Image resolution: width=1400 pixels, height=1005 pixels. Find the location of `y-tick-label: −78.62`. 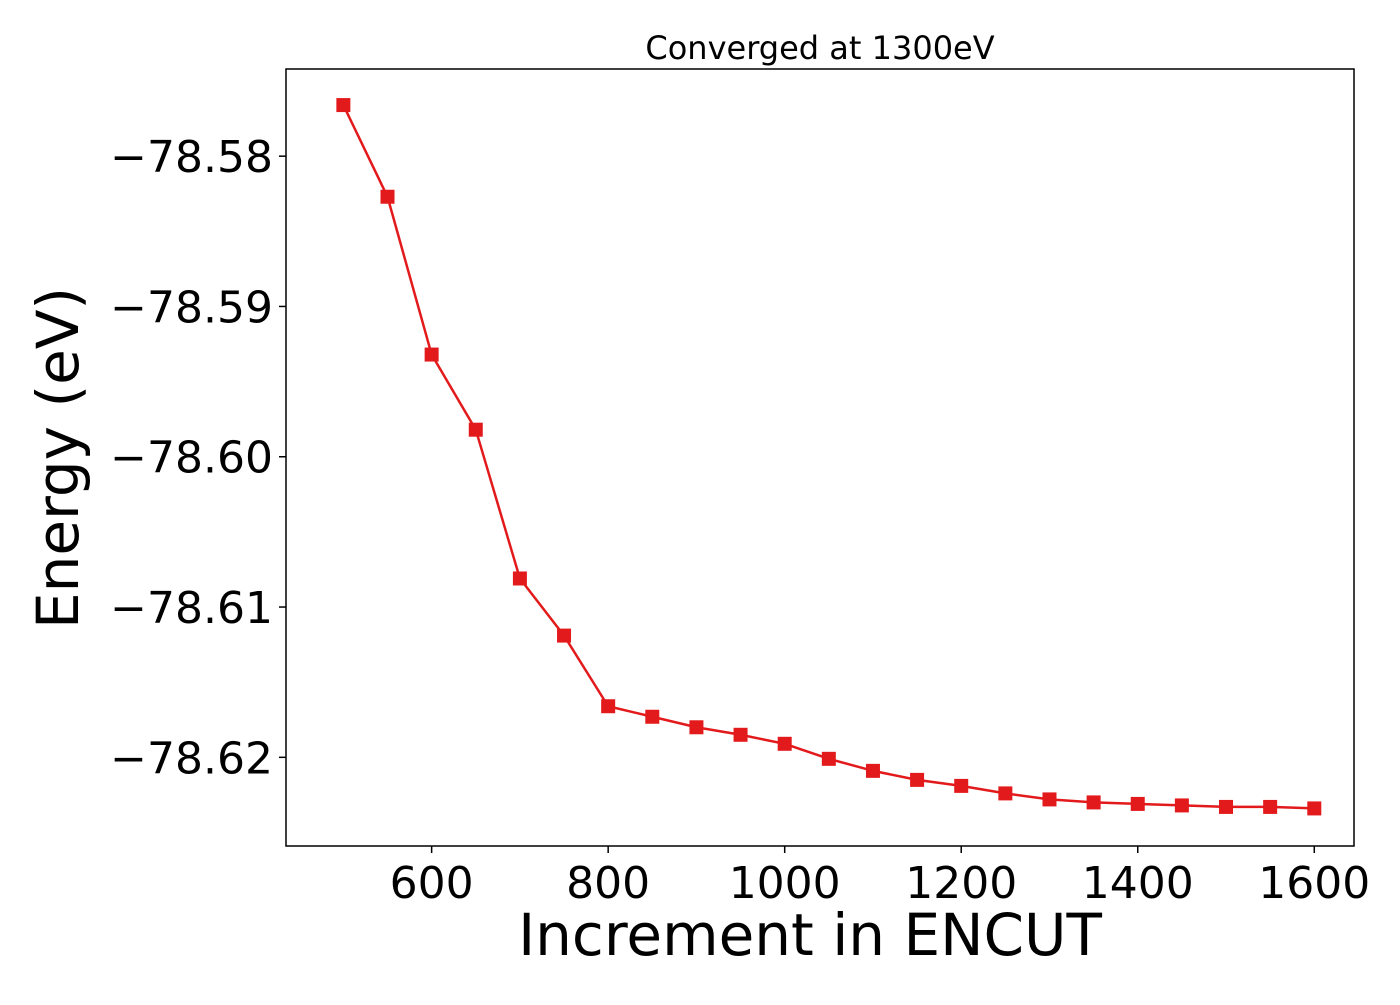

y-tick-label: −78.62 is located at coordinates (191, 758).